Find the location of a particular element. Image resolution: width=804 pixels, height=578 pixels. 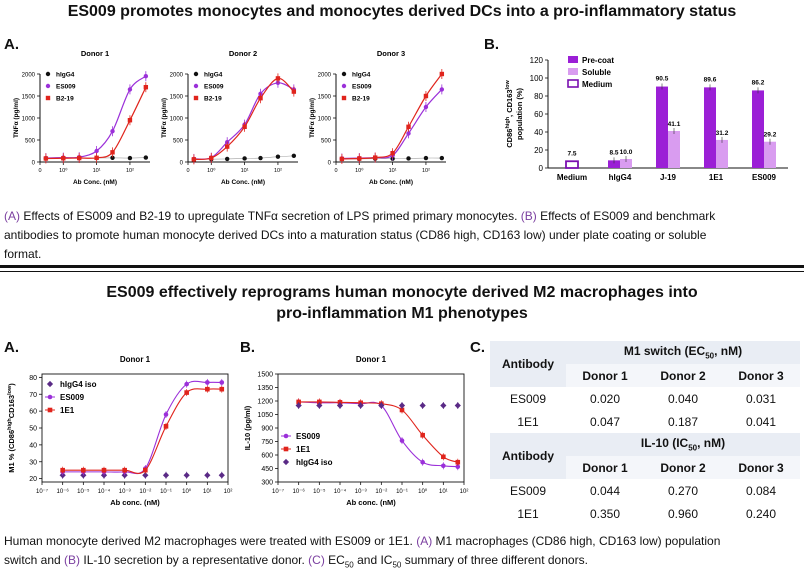

y-tick-label: 50 is located at coordinates (33, 429).